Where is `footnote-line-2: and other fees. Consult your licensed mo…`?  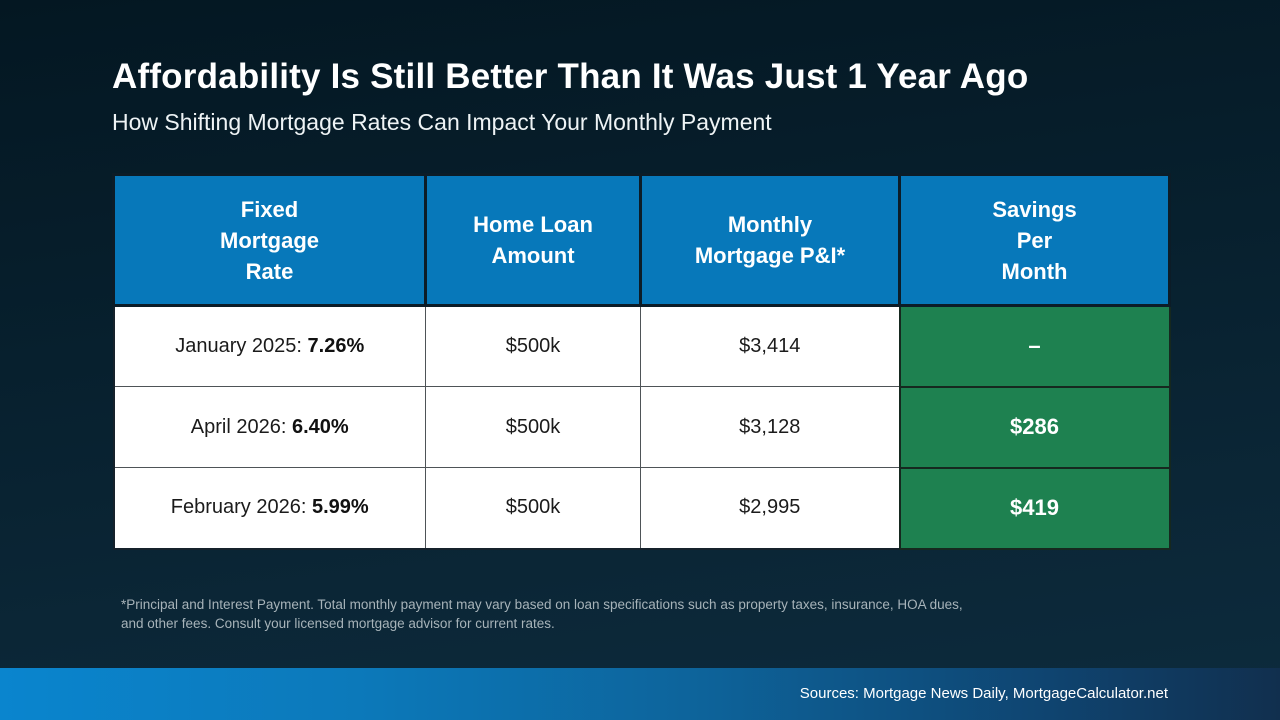 footnote-line-2: and other fees. Consult your licensed mo… is located at coordinates (338, 623).